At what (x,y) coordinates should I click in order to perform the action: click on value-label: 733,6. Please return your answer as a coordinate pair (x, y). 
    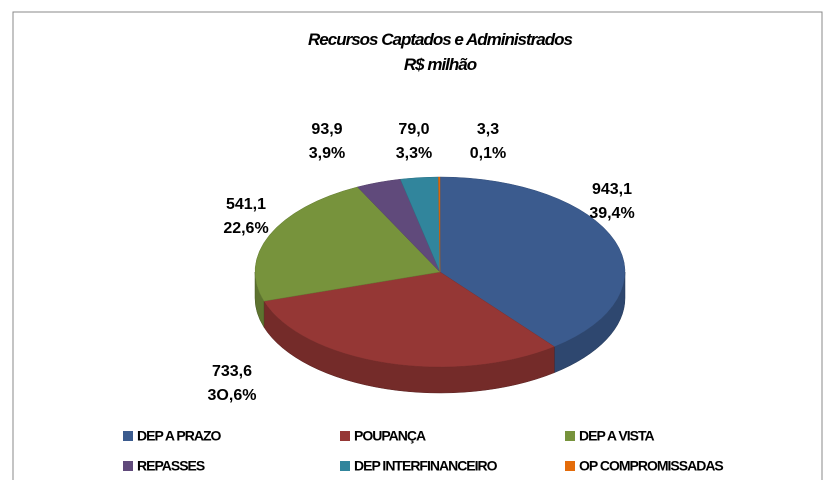
    Looking at the image, I should click on (232, 371).